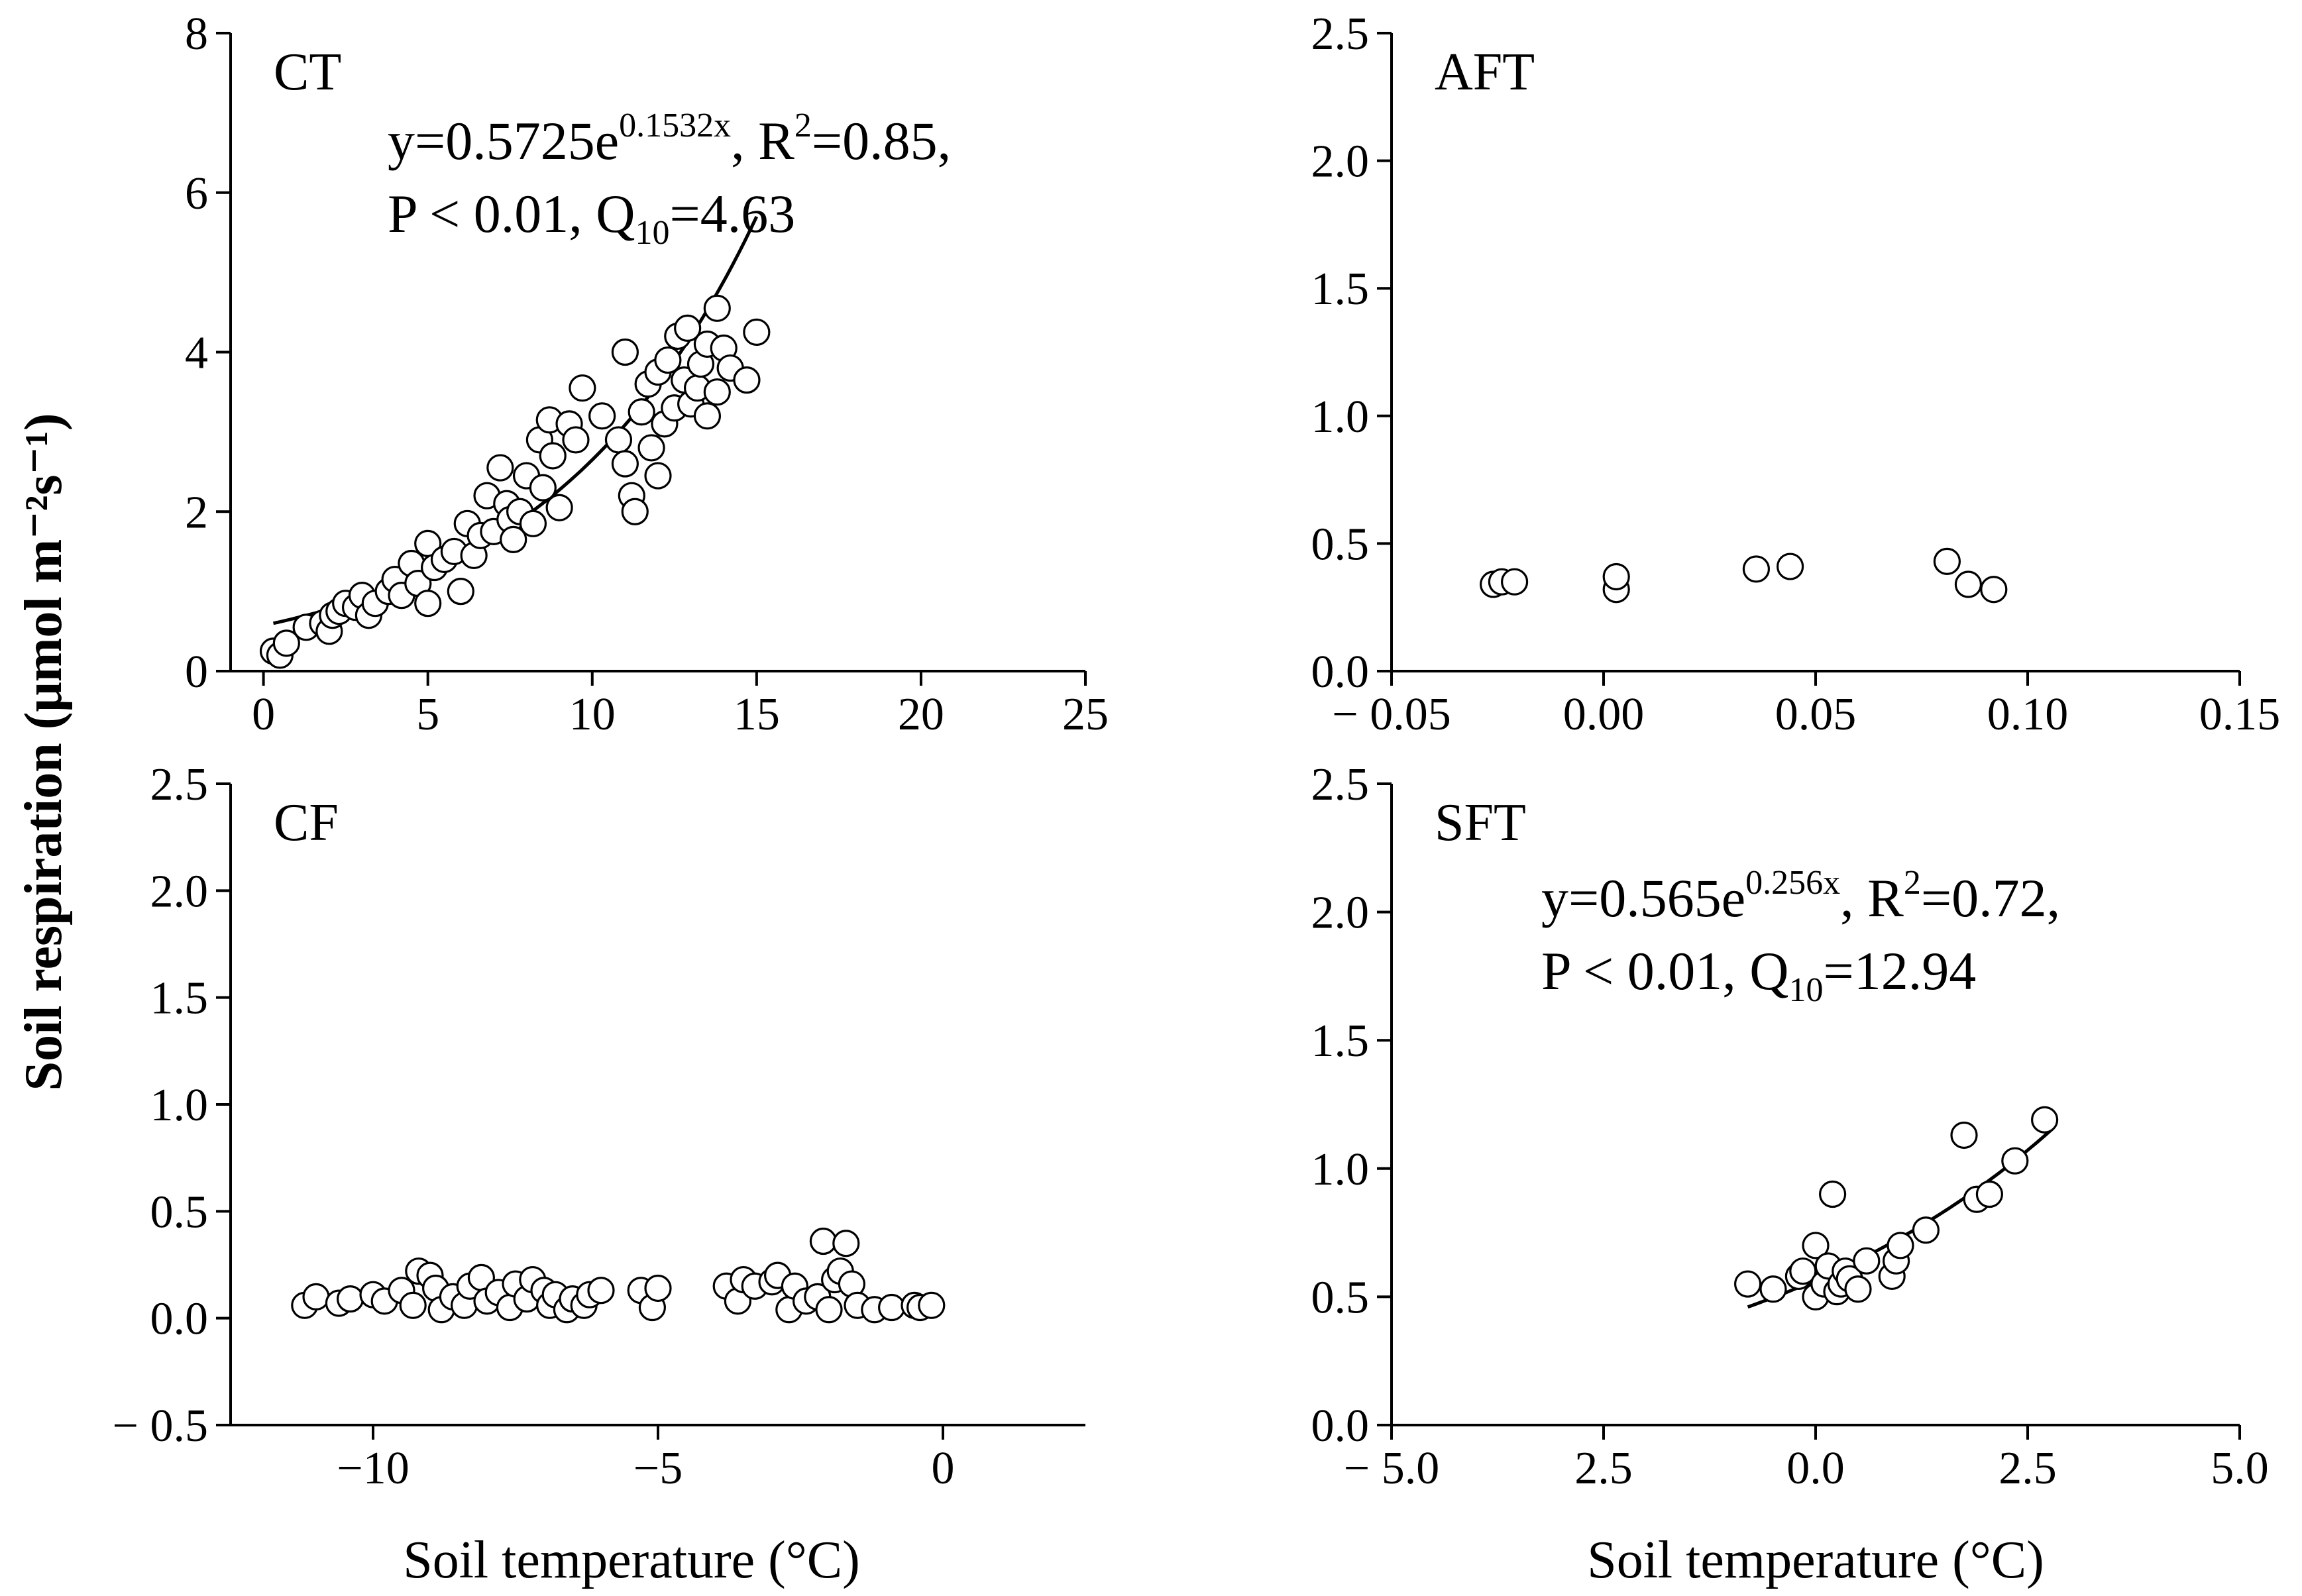 The width and height of the screenshot is (2302, 1596). I want to click on x-tick-label: 0.05, so click(1816, 714).